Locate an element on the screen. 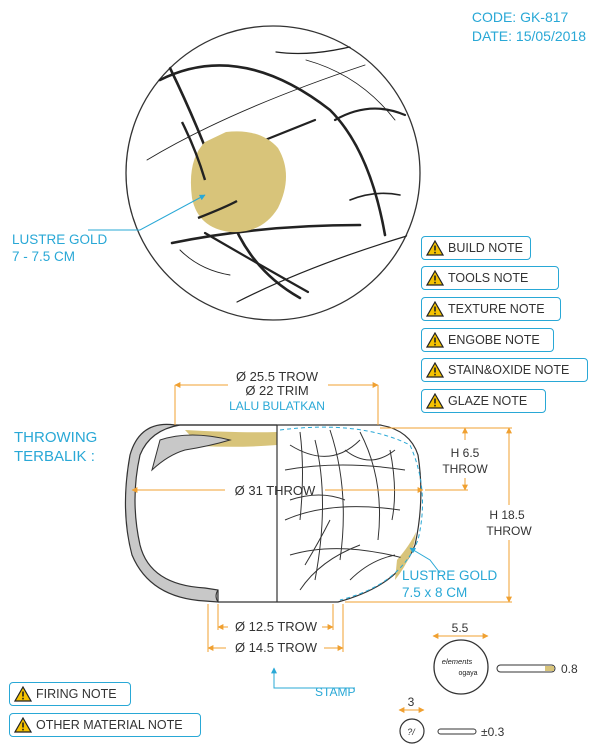 The height and width of the screenshot is (750, 600). stamp-logo-top: elements is located at coordinates (457, 661).